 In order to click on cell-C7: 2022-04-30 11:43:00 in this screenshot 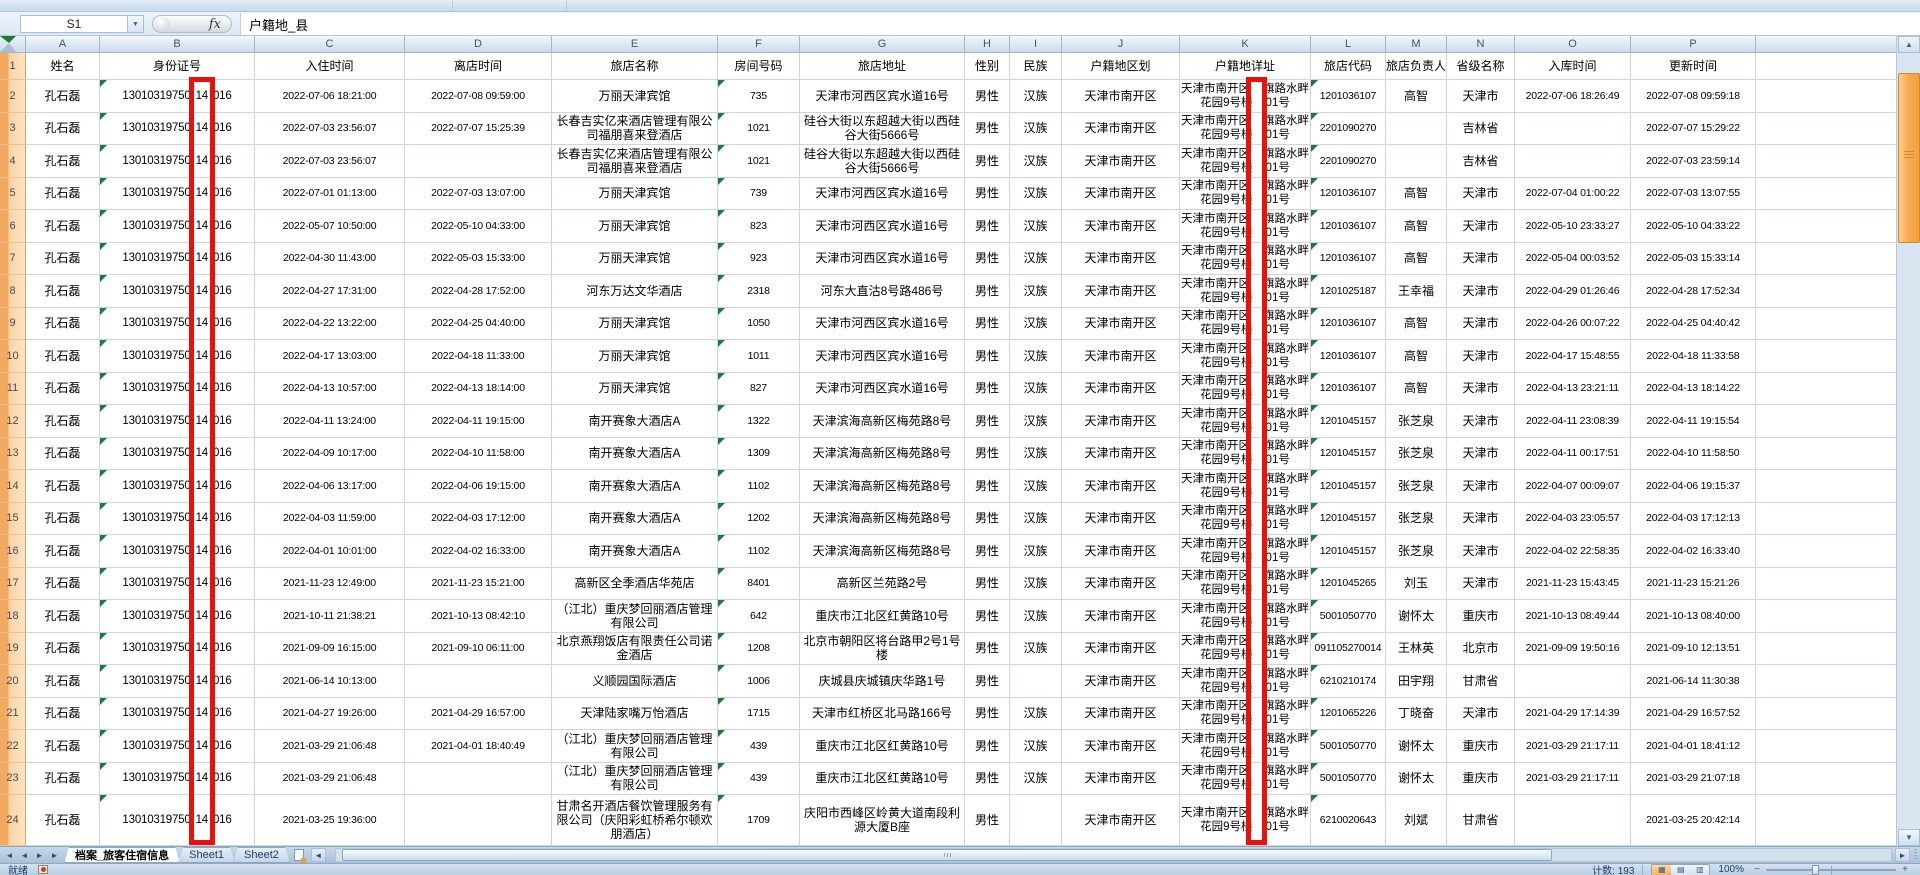, I will do `click(330, 258)`.